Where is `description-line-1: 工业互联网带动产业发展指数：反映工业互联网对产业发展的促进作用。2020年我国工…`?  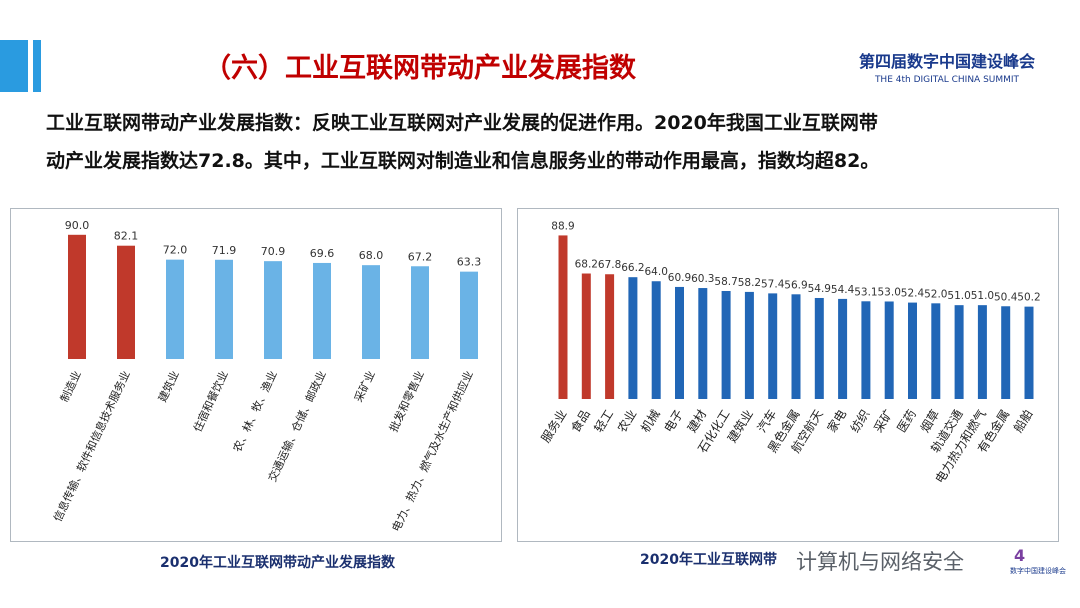
description-line-1: 工业互联网带动产业发展指数：反映工业互联网对产业发展的促进作用。2020年我国工… is located at coordinates (462, 123).